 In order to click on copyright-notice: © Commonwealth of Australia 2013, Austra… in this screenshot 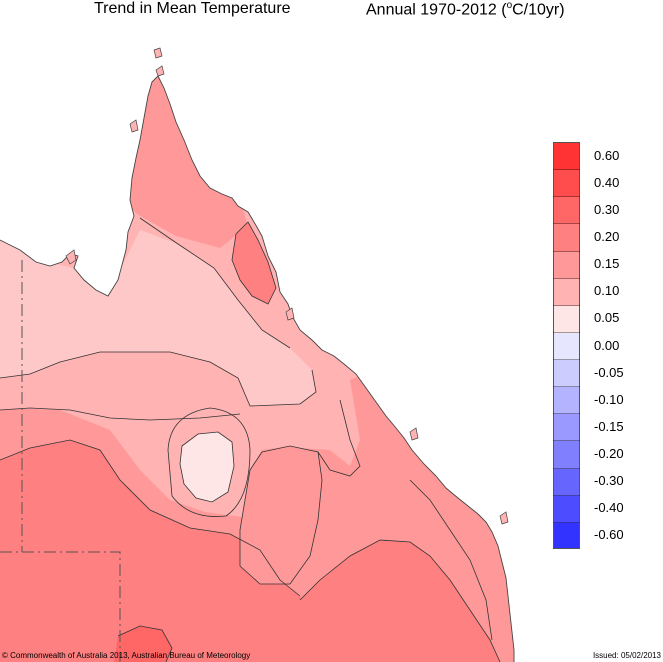, I will do `click(126, 655)`.